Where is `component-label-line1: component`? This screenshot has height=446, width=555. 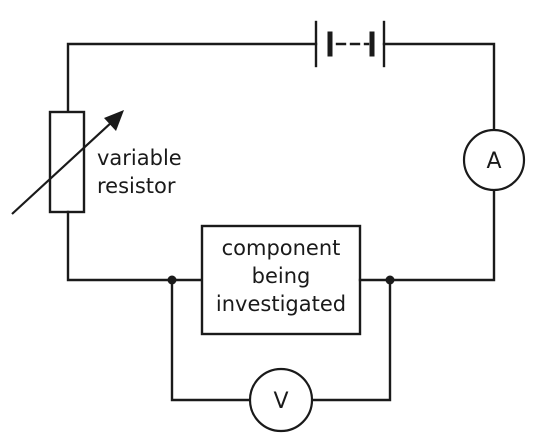 component-label-line1: component is located at coordinates (281, 248).